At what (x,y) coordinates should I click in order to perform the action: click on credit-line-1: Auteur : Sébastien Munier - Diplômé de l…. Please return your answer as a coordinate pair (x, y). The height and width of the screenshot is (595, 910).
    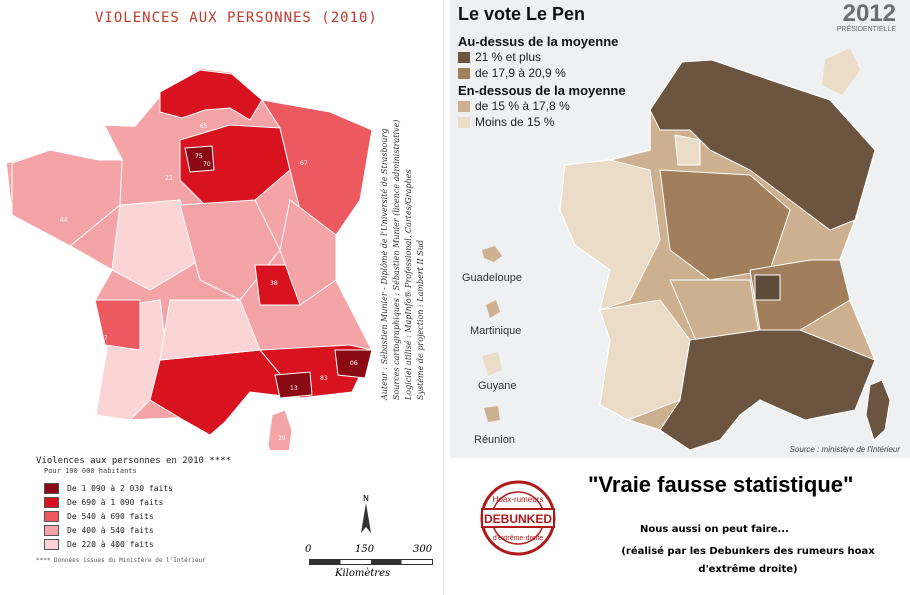
    Looking at the image, I should click on (384, 264).